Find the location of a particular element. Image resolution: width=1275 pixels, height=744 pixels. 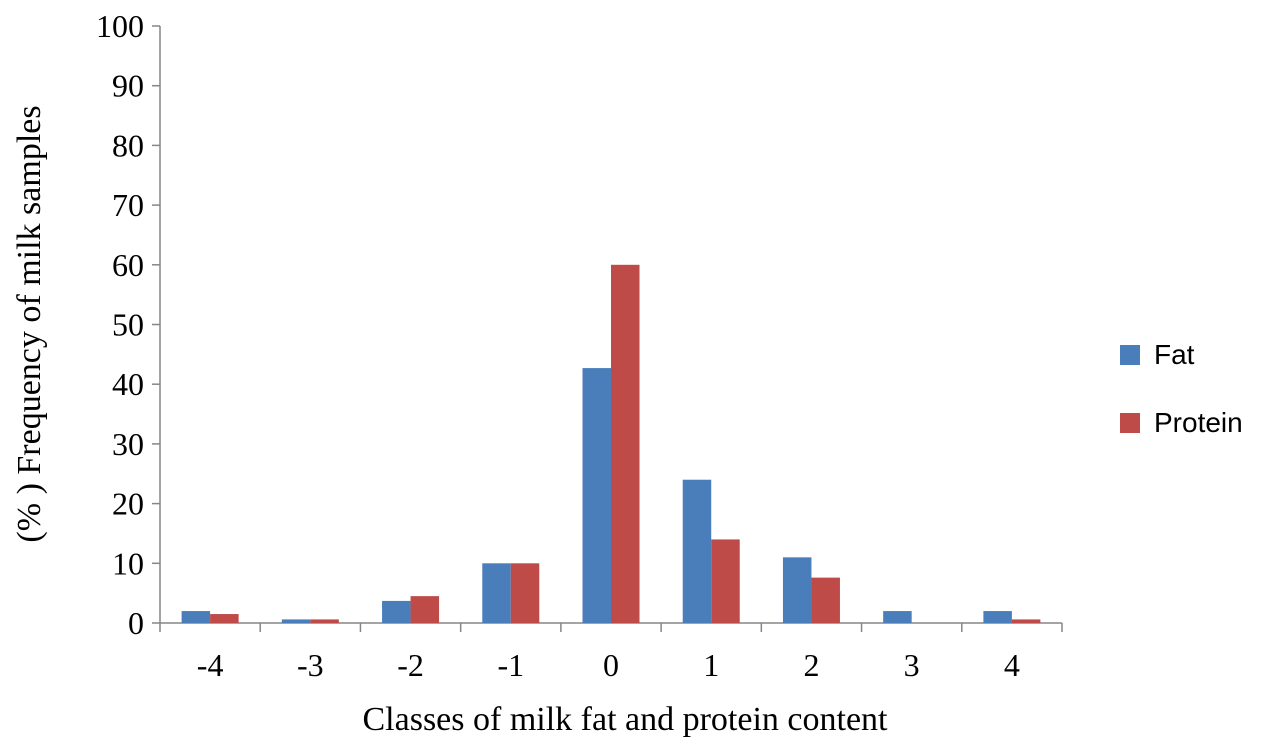

bar-protein--2 is located at coordinates (425, 609).